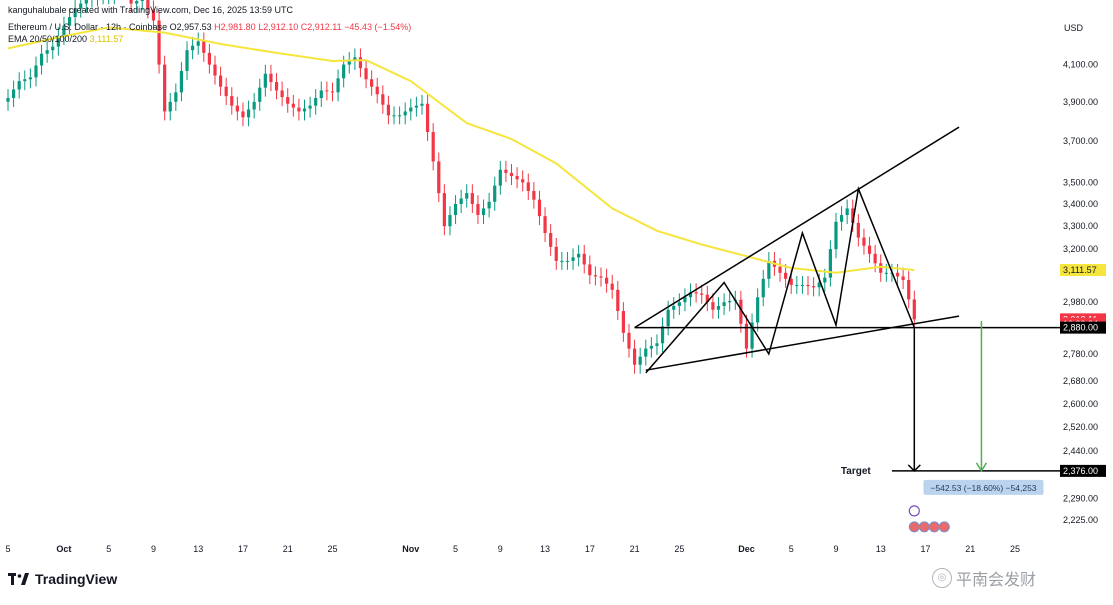 The width and height of the screenshot is (1113, 605). Describe the element at coordinates (914, 511) in the screenshot. I see `event-bolt-icon` at that location.